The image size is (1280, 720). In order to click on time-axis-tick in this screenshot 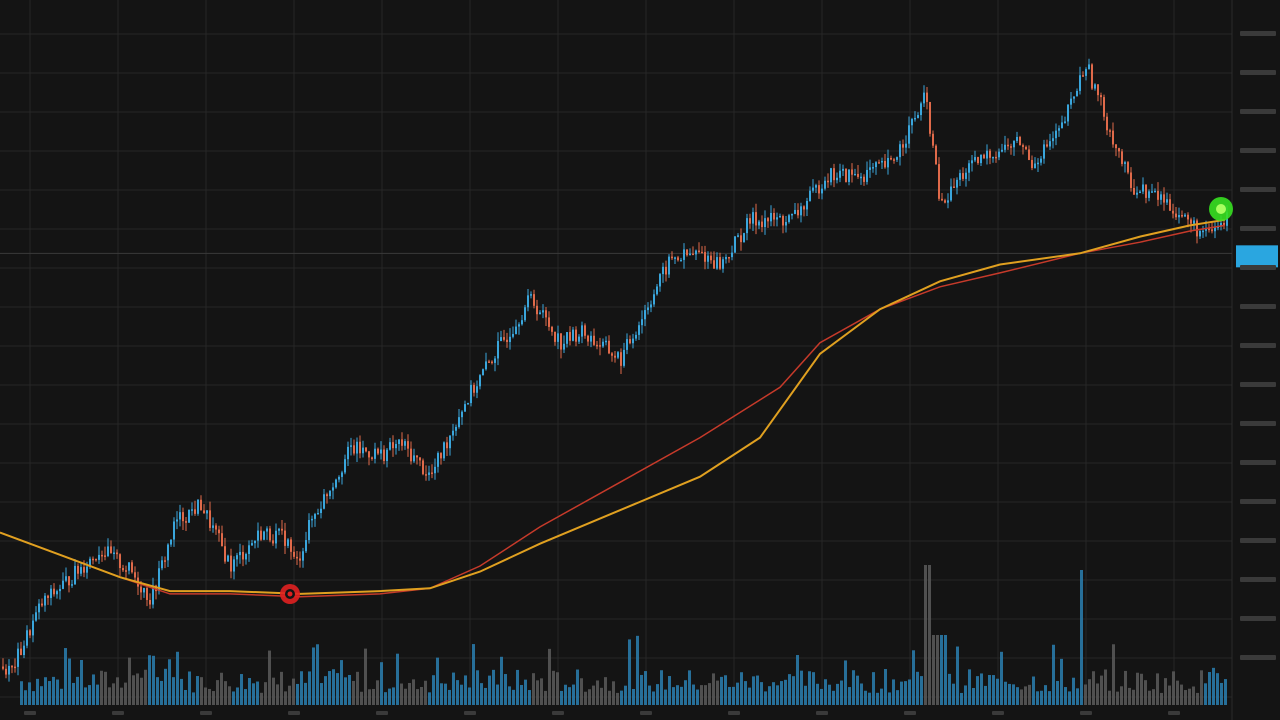, I will do `click(206, 713)`.